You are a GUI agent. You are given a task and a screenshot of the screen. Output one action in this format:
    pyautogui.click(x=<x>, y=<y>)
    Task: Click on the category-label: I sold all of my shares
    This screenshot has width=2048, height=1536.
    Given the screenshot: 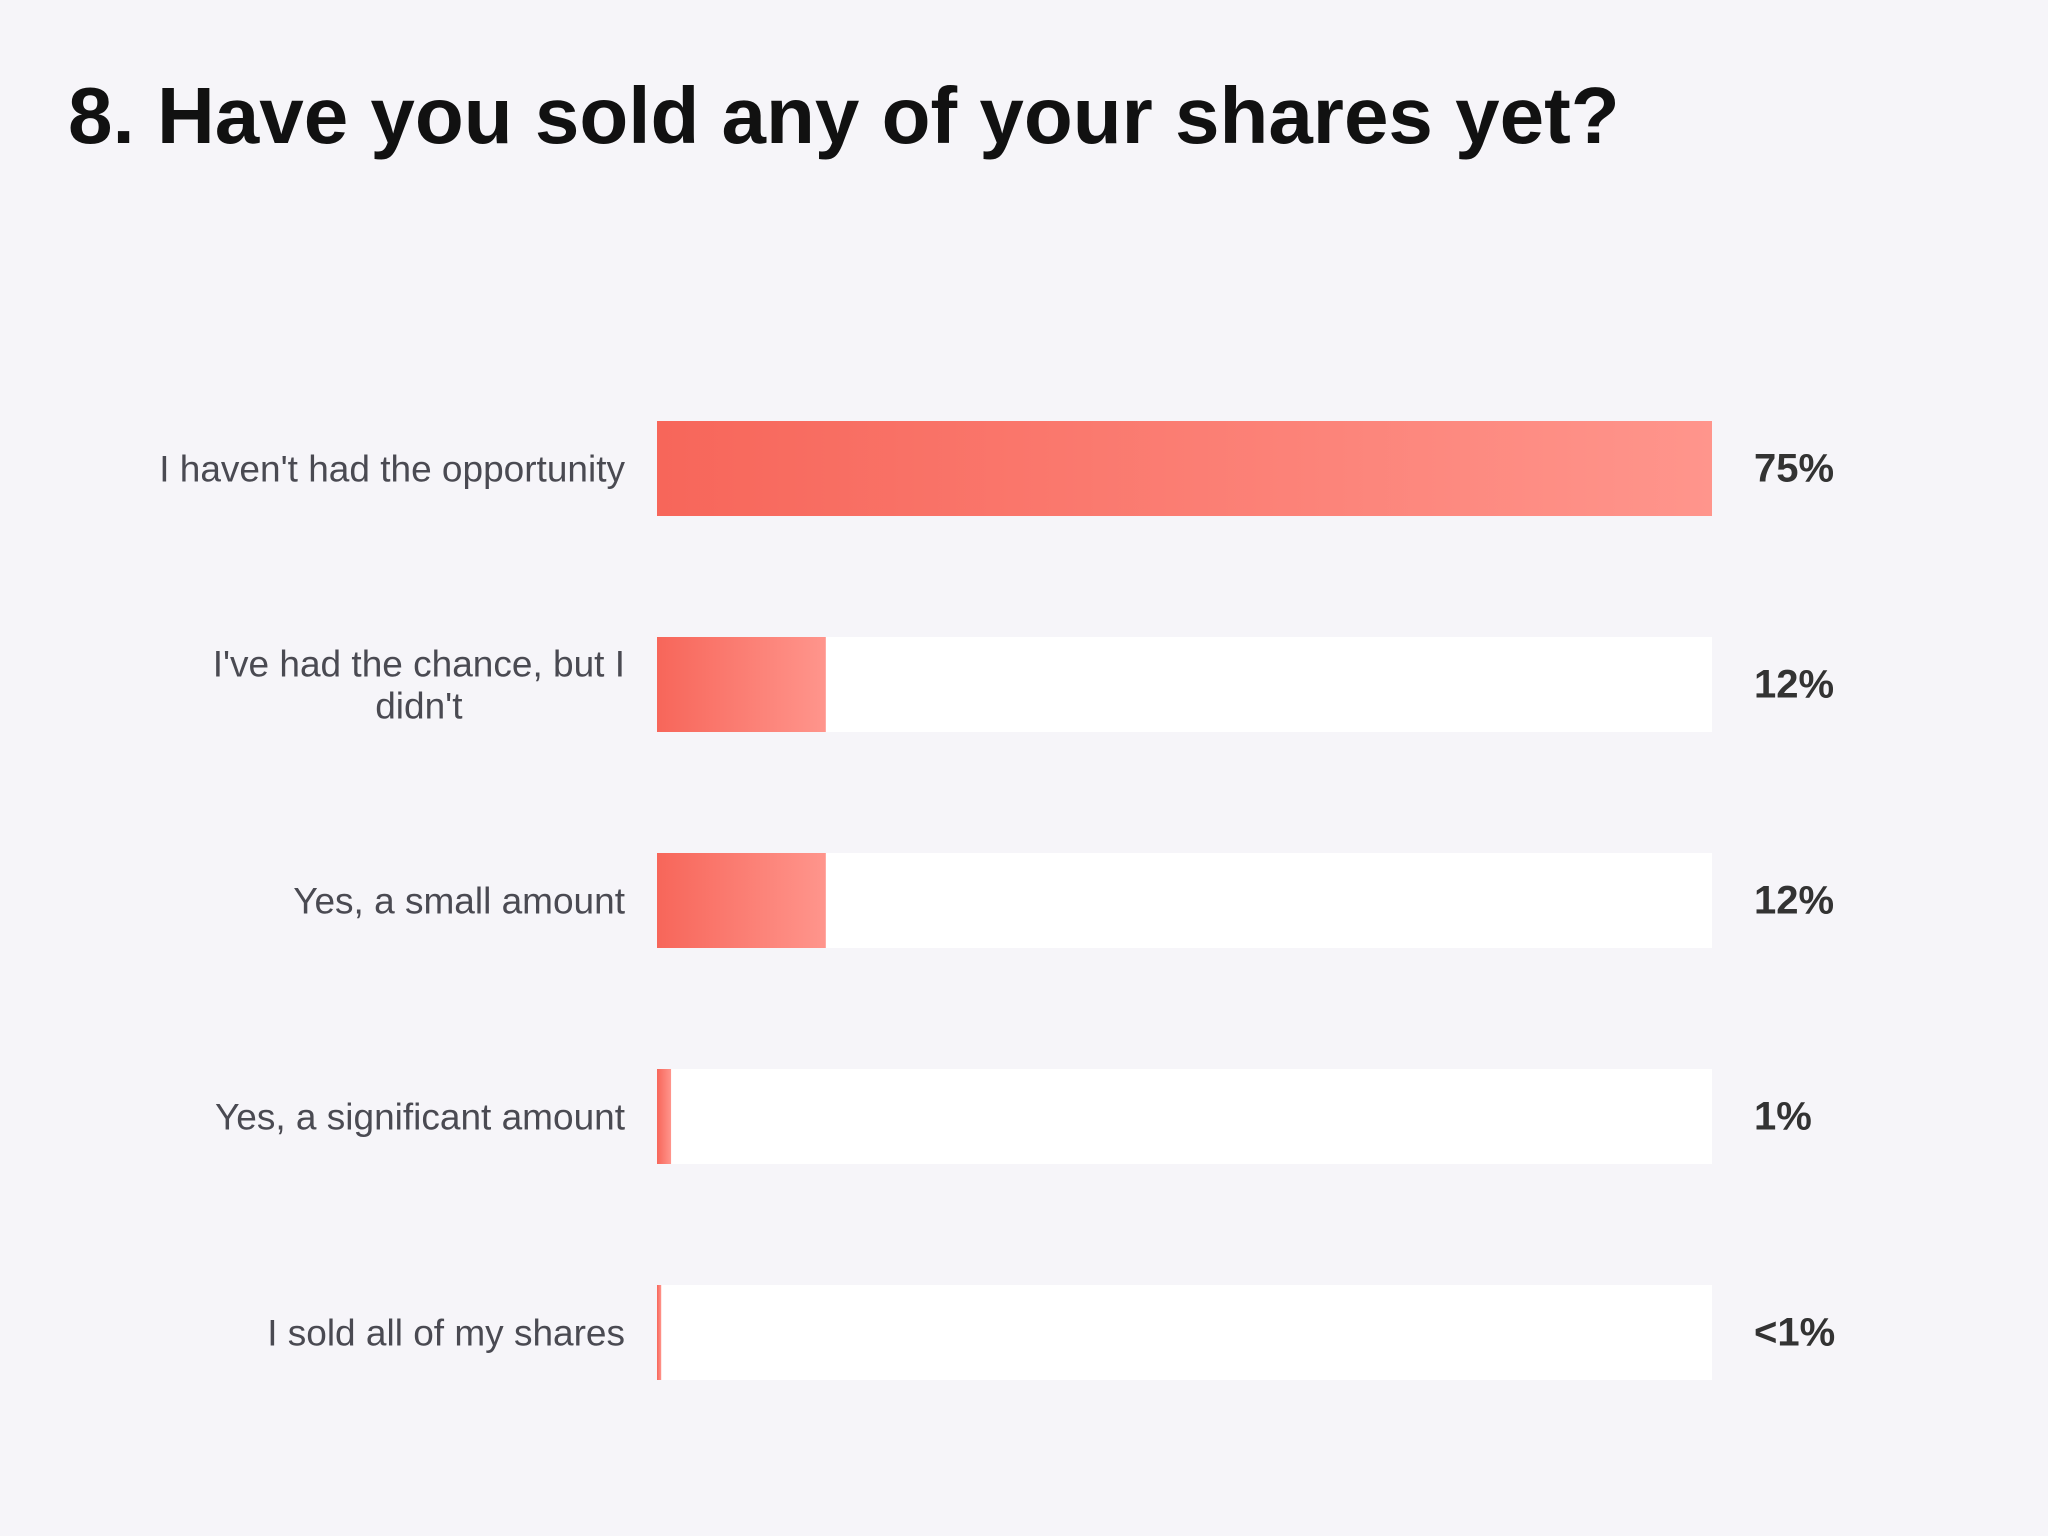 What is the action you would take?
    pyautogui.click(x=446, y=1332)
    